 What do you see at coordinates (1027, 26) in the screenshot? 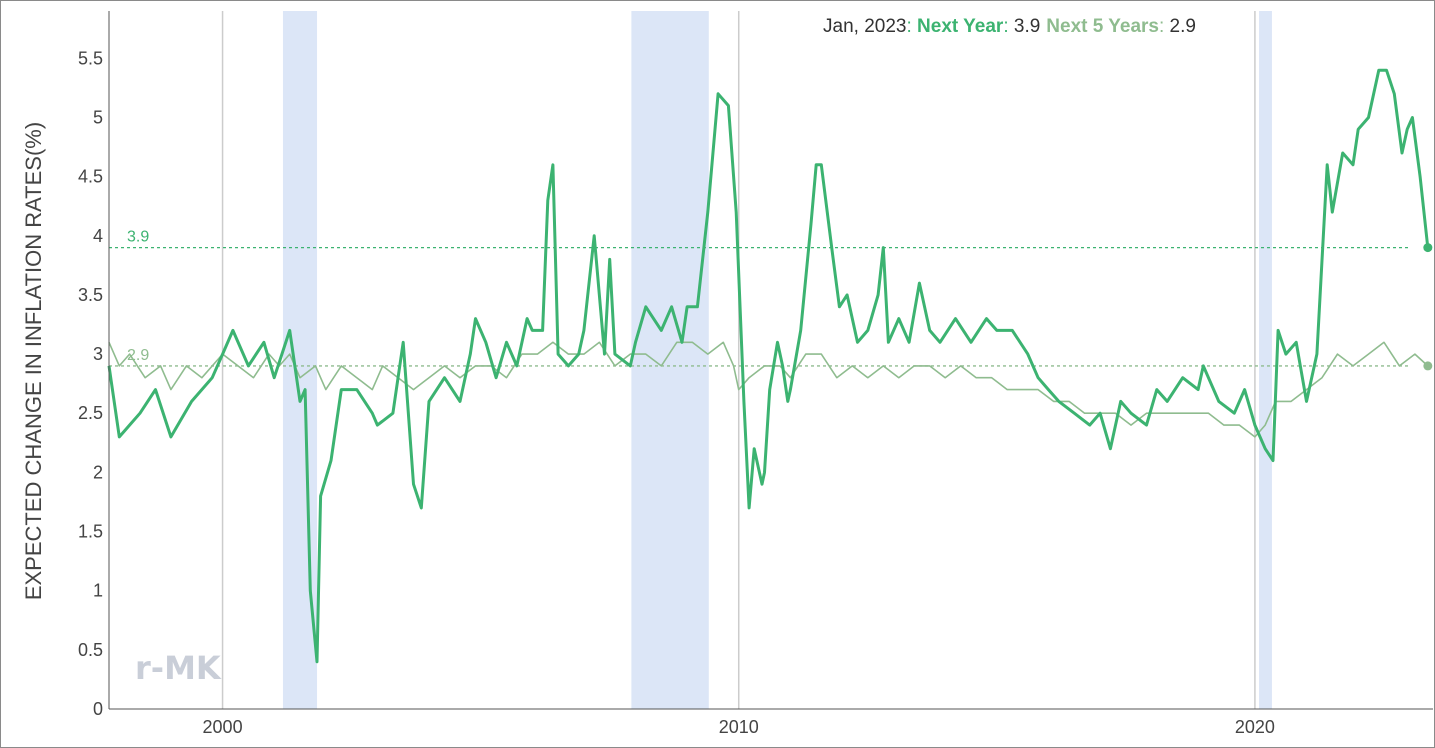
I see `header-series1-value: 3.9` at bounding box center [1027, 26].